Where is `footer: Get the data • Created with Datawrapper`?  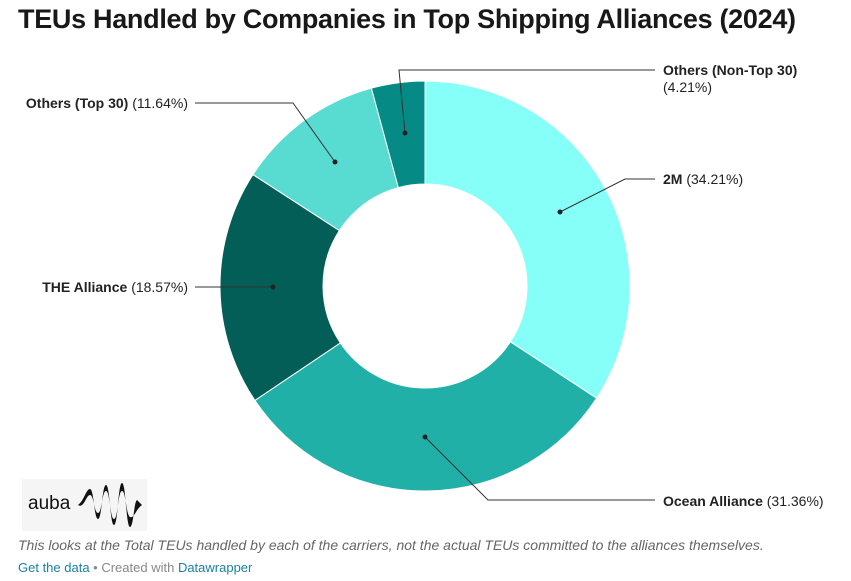
footer: Get the data • Created with Datawrapper is located at coordinates (135, 567).